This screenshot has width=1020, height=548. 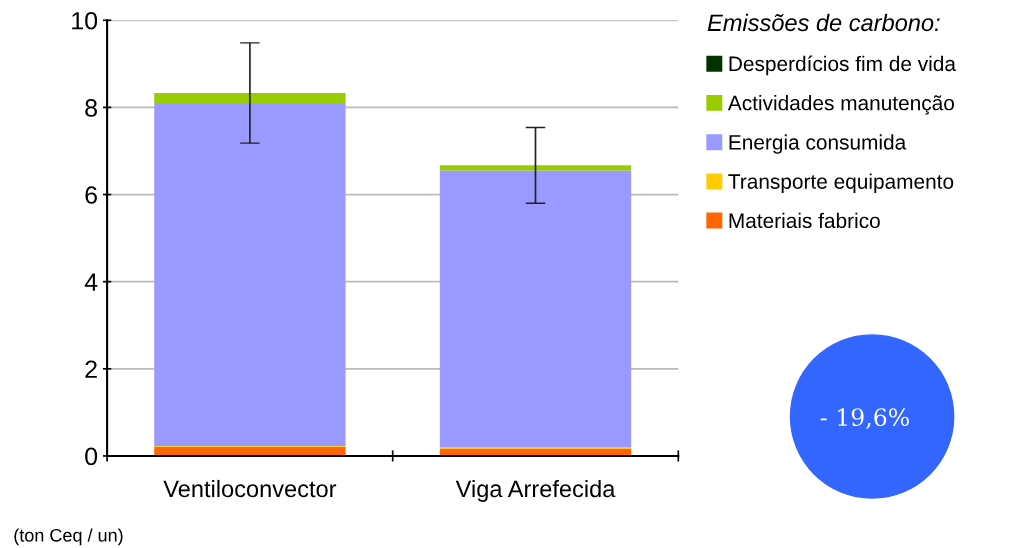 I want to click on legend-label: Materiais fabrico, so click(x=804, y=220).